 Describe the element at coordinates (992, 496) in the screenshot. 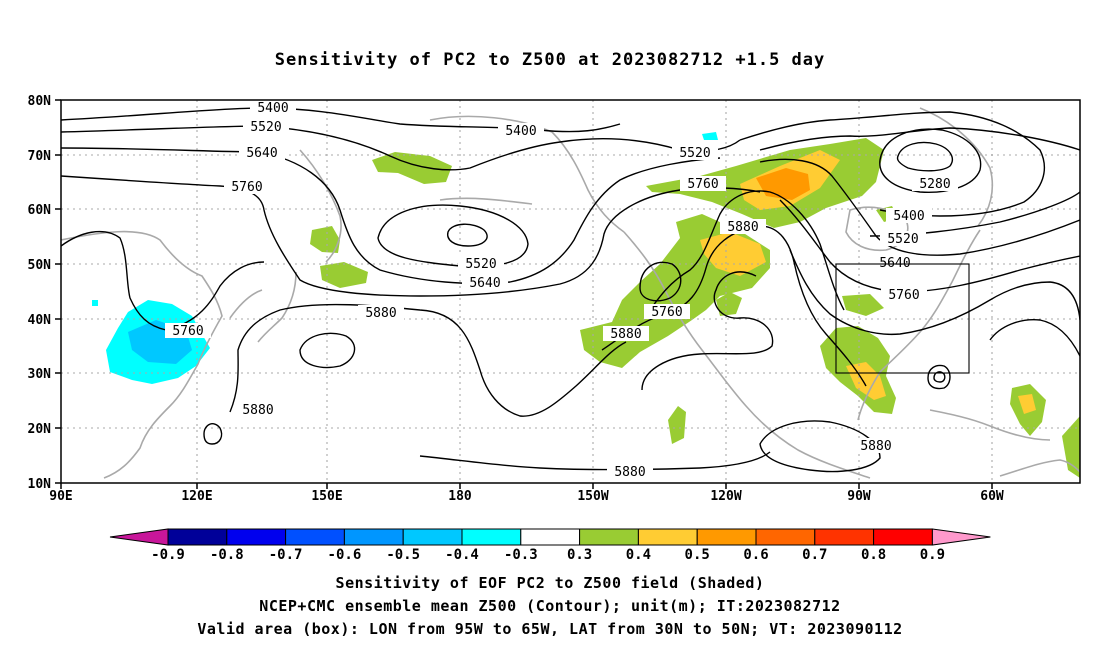

I see `lon-label: 60W` at that location.